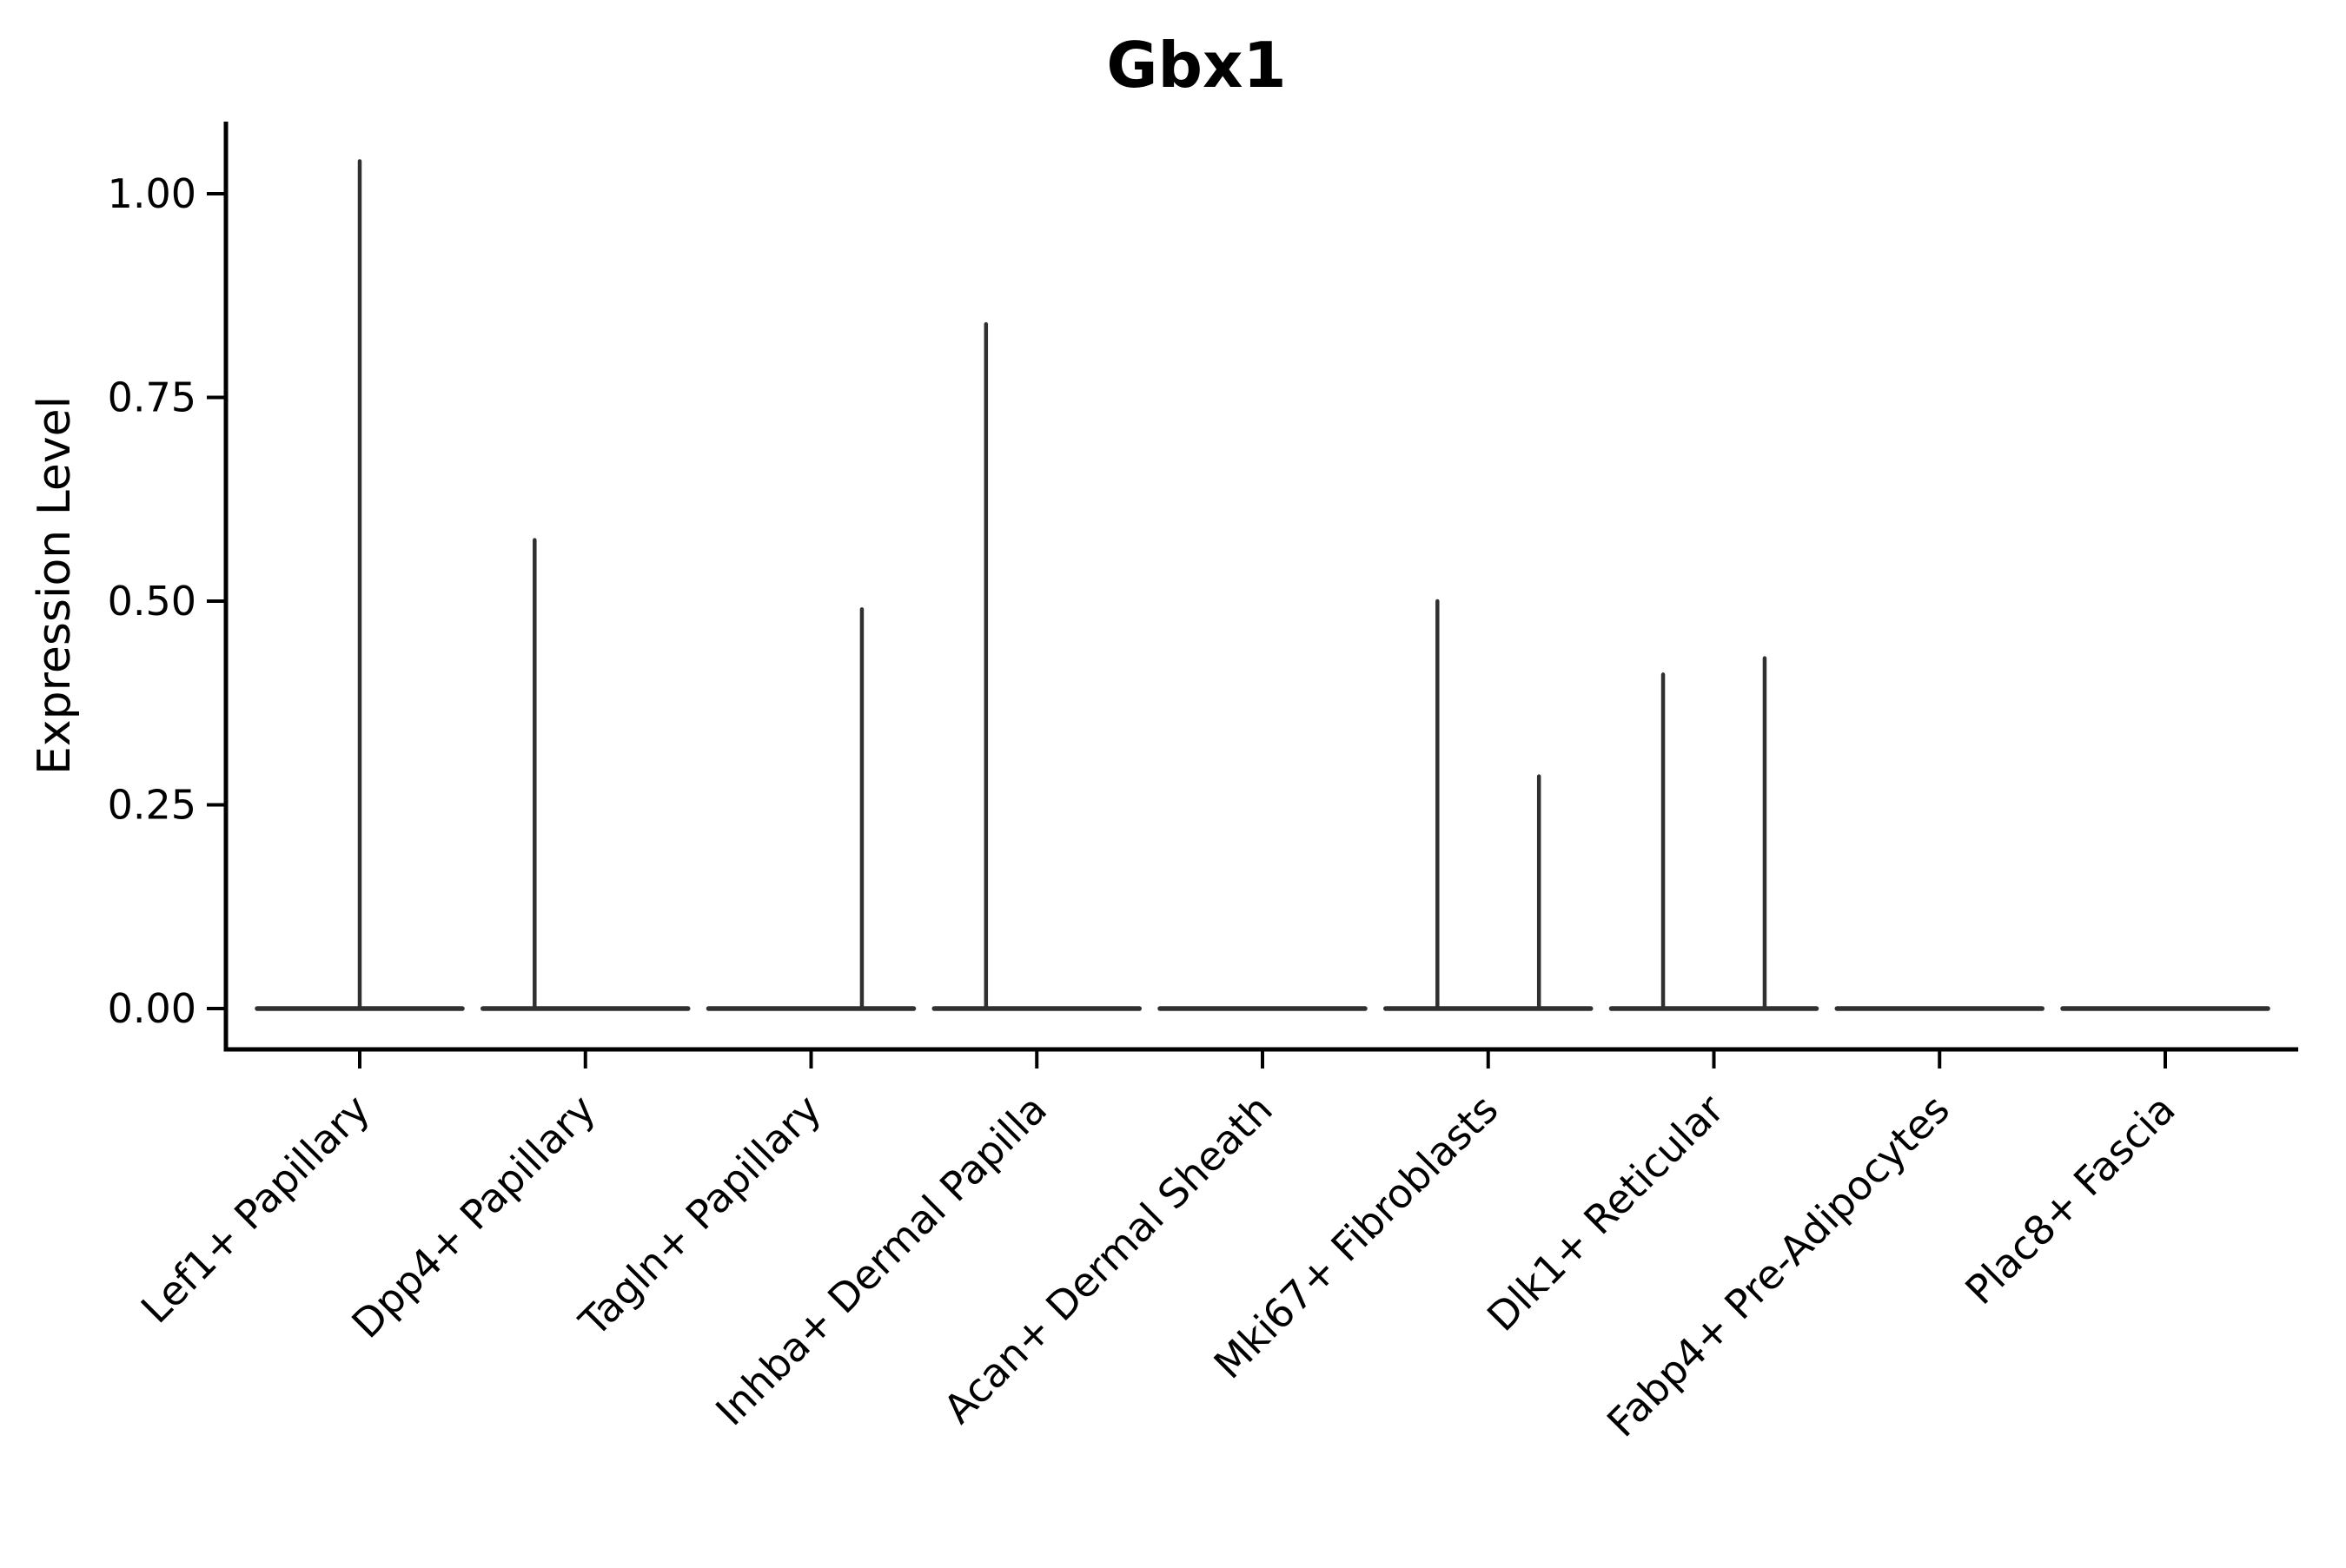 This screenshot has width=2346, height=1568. I want to click on y-tick-label: 1.00, so click(152, 193).